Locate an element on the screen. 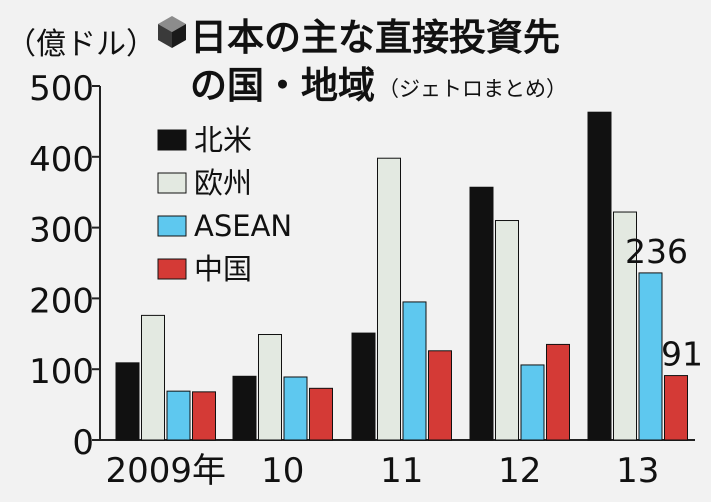  legend-label-china: 中国 is located at coordinates (223, 269).